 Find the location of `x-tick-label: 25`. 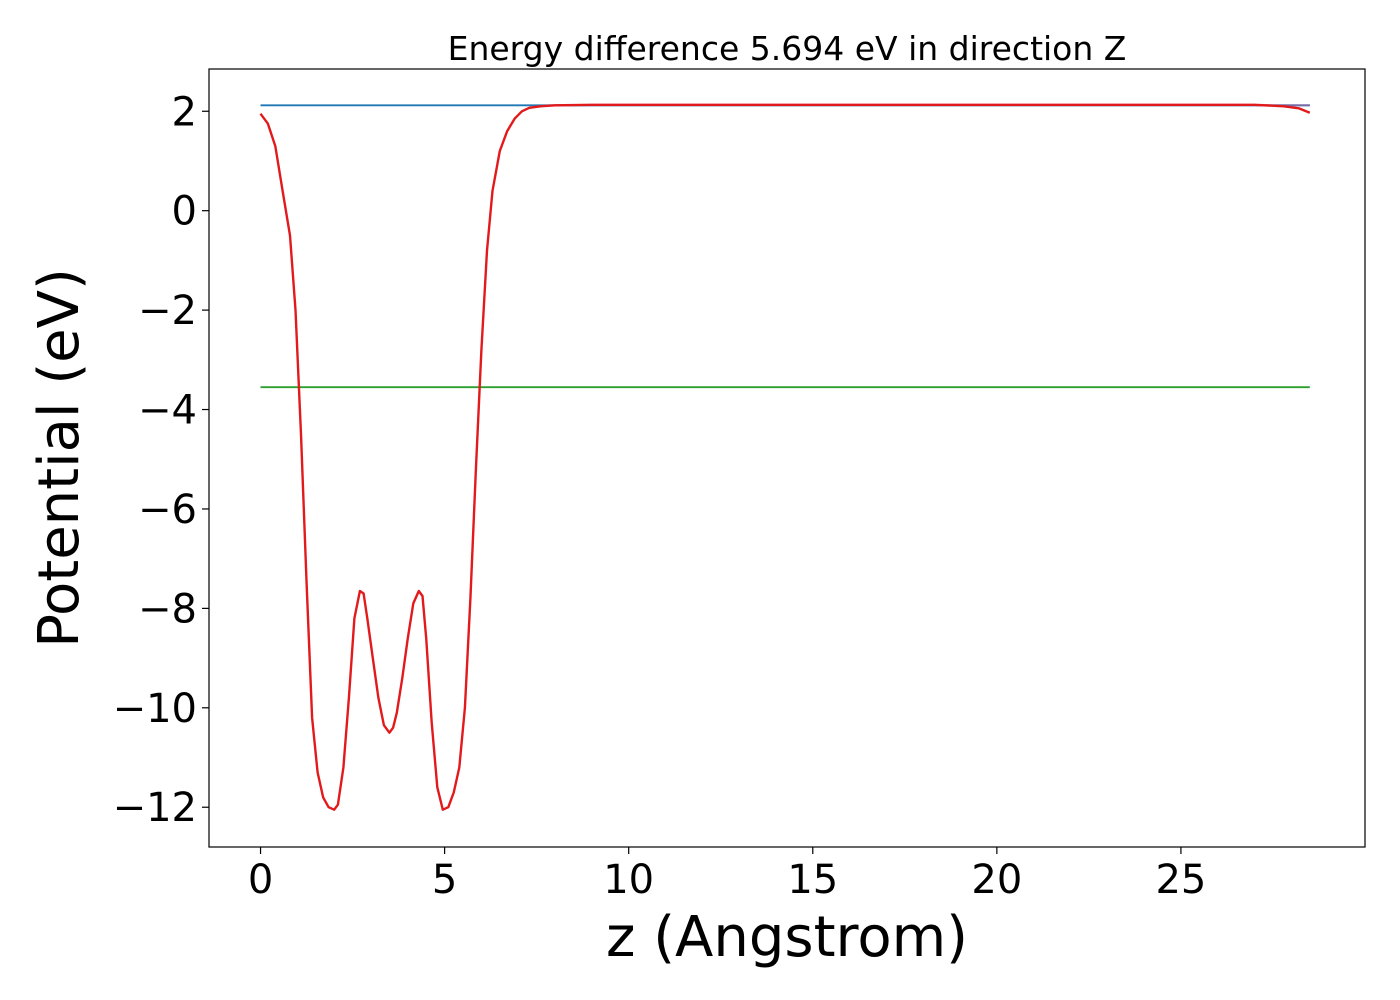

x-tick-label: 25 is located at coordinates (1180, 880).